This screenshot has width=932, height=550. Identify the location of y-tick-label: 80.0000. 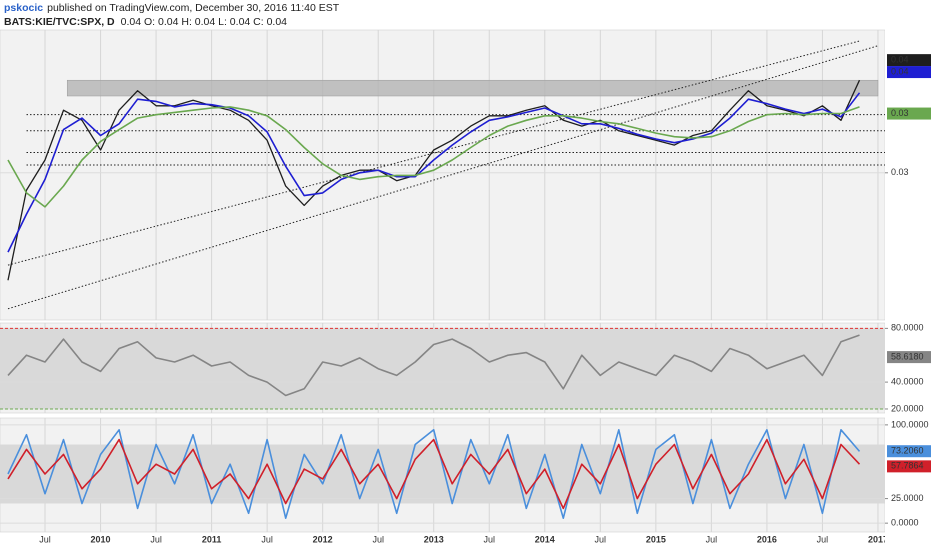
(907, 328).